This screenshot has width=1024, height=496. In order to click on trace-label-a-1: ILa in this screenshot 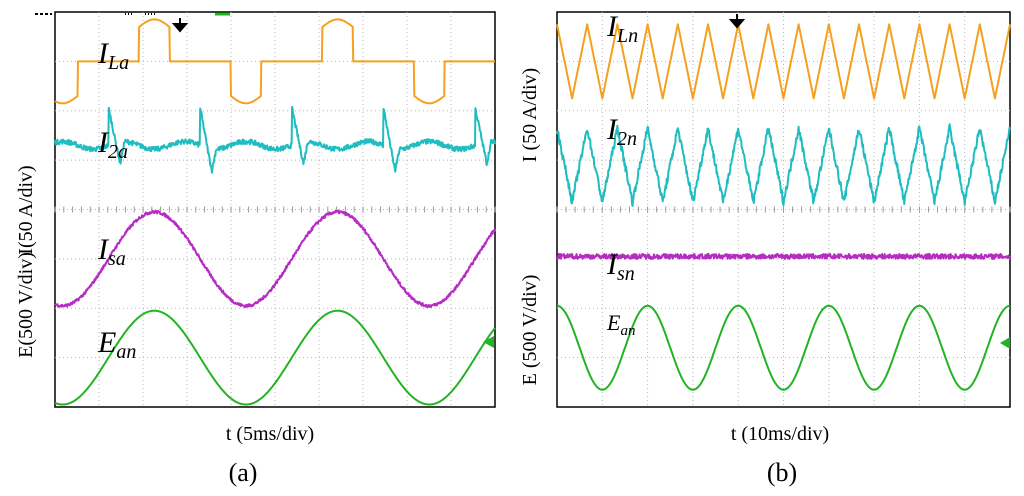, I will do `click(113, 55)`.